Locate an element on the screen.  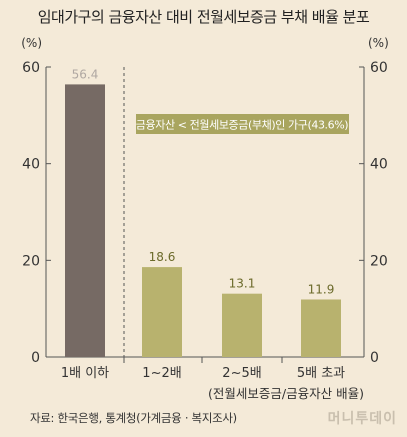
annotation-box is located at coordinates (242, 124).